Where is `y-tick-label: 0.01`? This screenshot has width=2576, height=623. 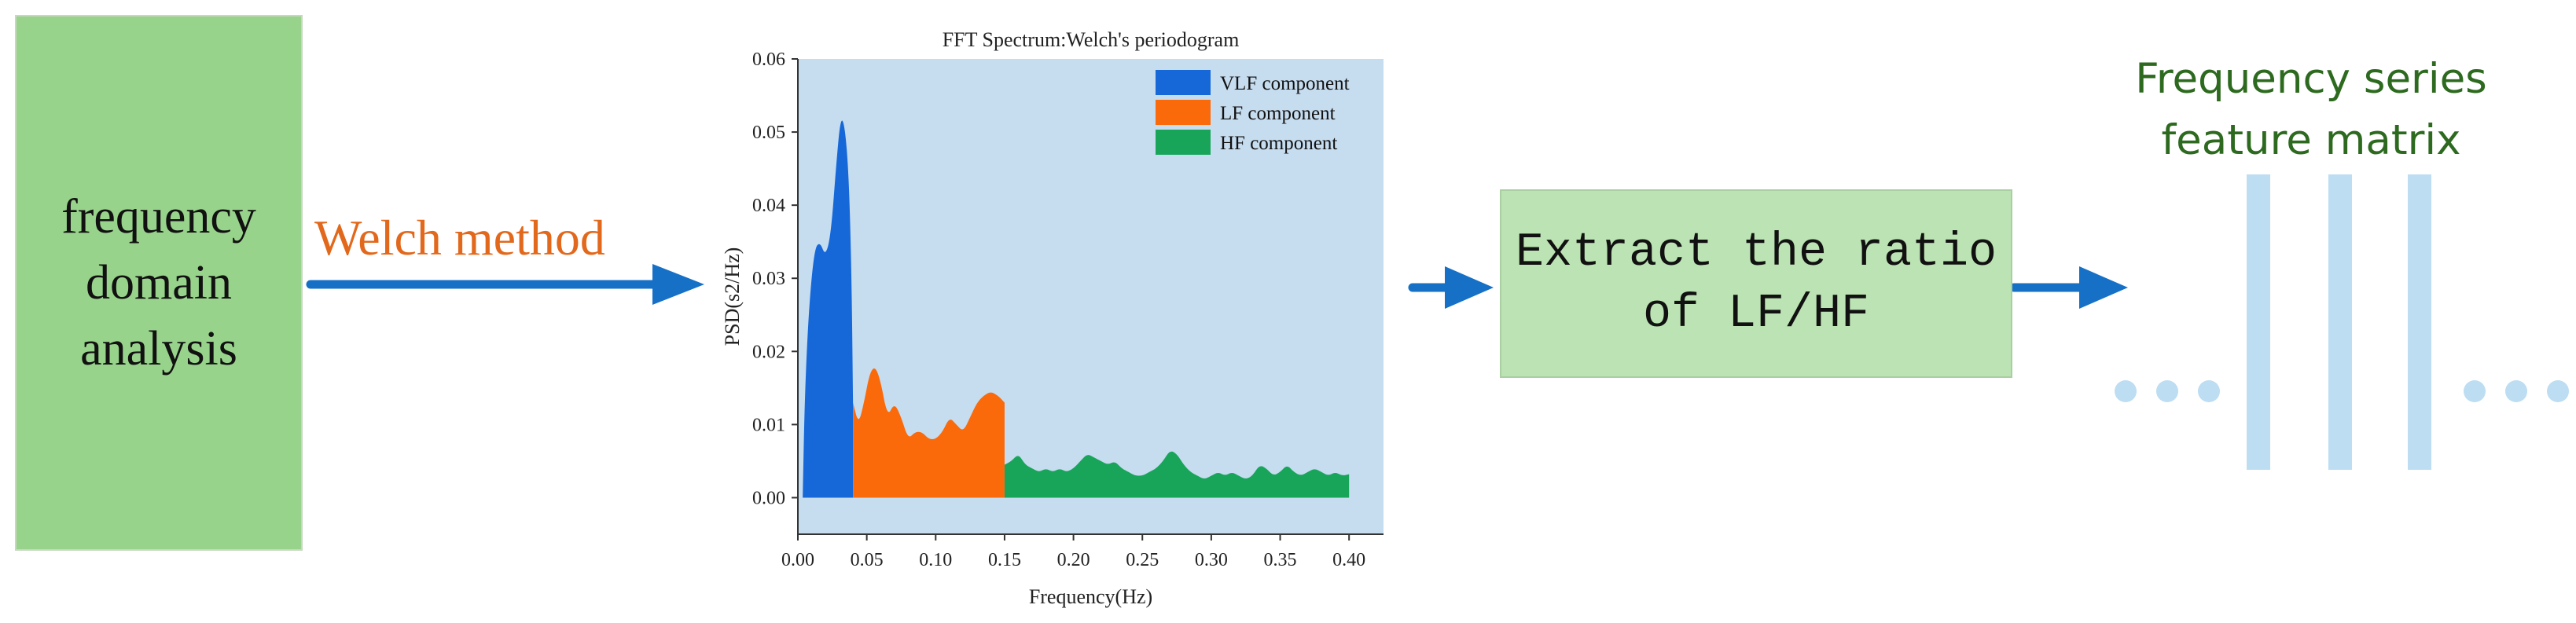 y-tick-label: 0.01 is located at coordinates (768, 425).